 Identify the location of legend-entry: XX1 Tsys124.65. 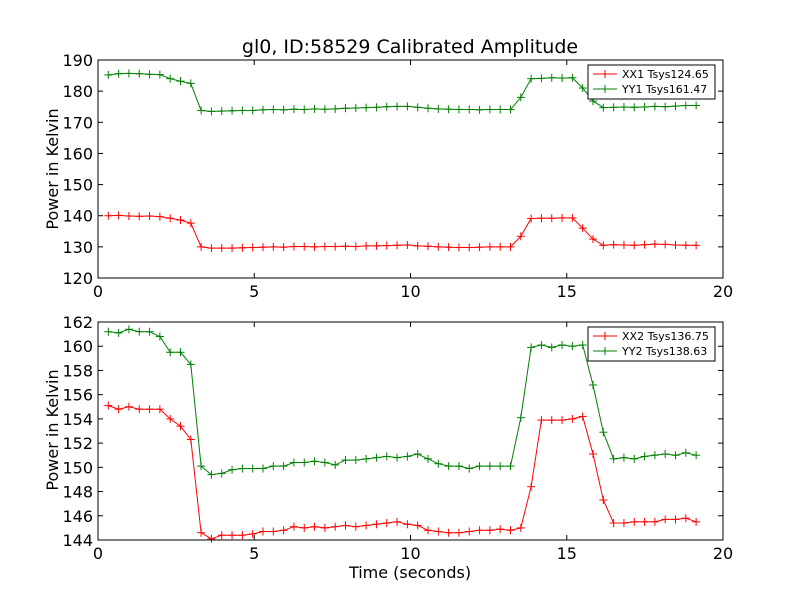
(651, 74).